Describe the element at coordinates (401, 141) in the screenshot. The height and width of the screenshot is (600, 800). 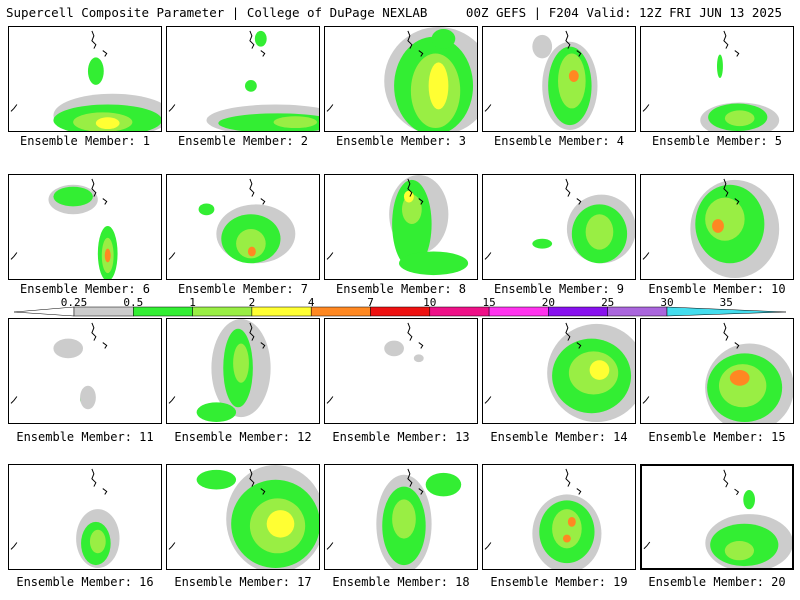
I see `ensemble-member-label: Ensemble Member: 3` at that location.